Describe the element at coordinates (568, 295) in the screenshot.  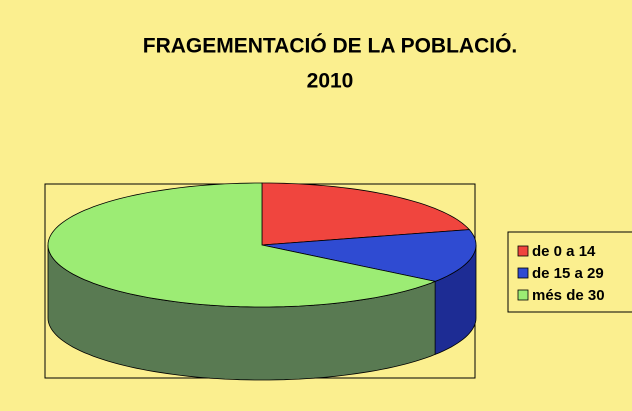
I see `legend-label: més de 30` at that location.